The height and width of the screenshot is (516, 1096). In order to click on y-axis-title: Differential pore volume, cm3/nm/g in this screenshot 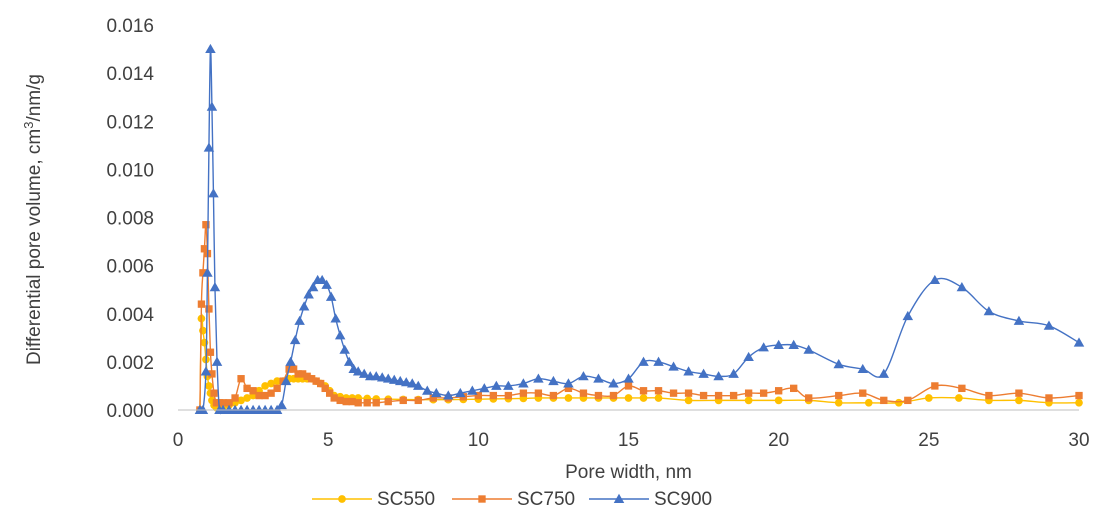, I will do `click(33, 219)`.